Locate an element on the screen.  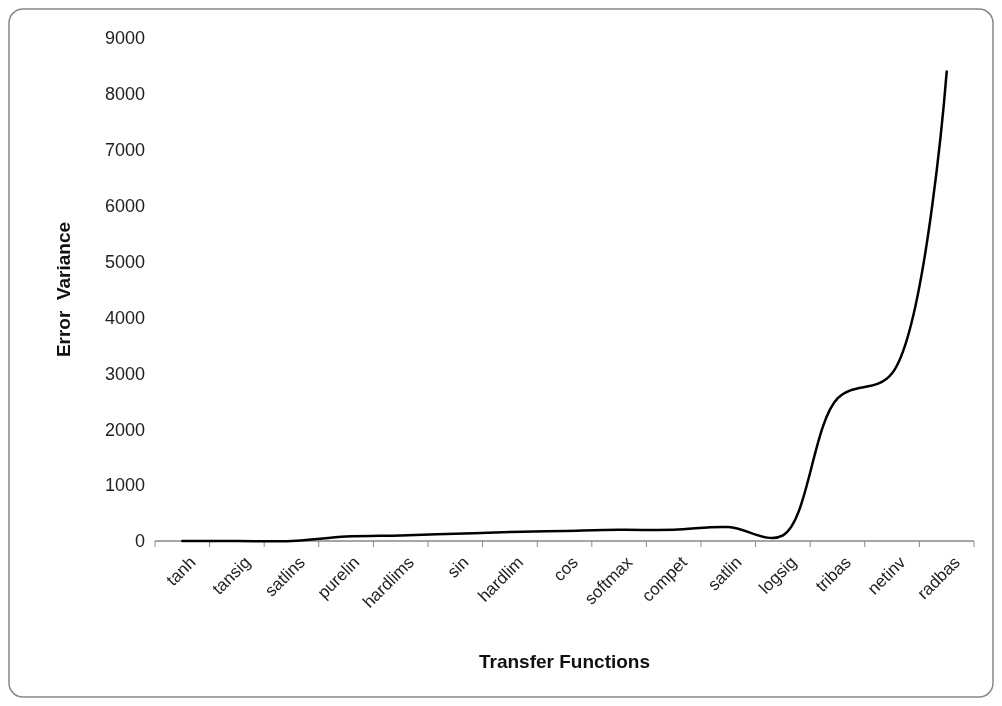
y-tick-label: 7000 is located at coordinates (124, 150).